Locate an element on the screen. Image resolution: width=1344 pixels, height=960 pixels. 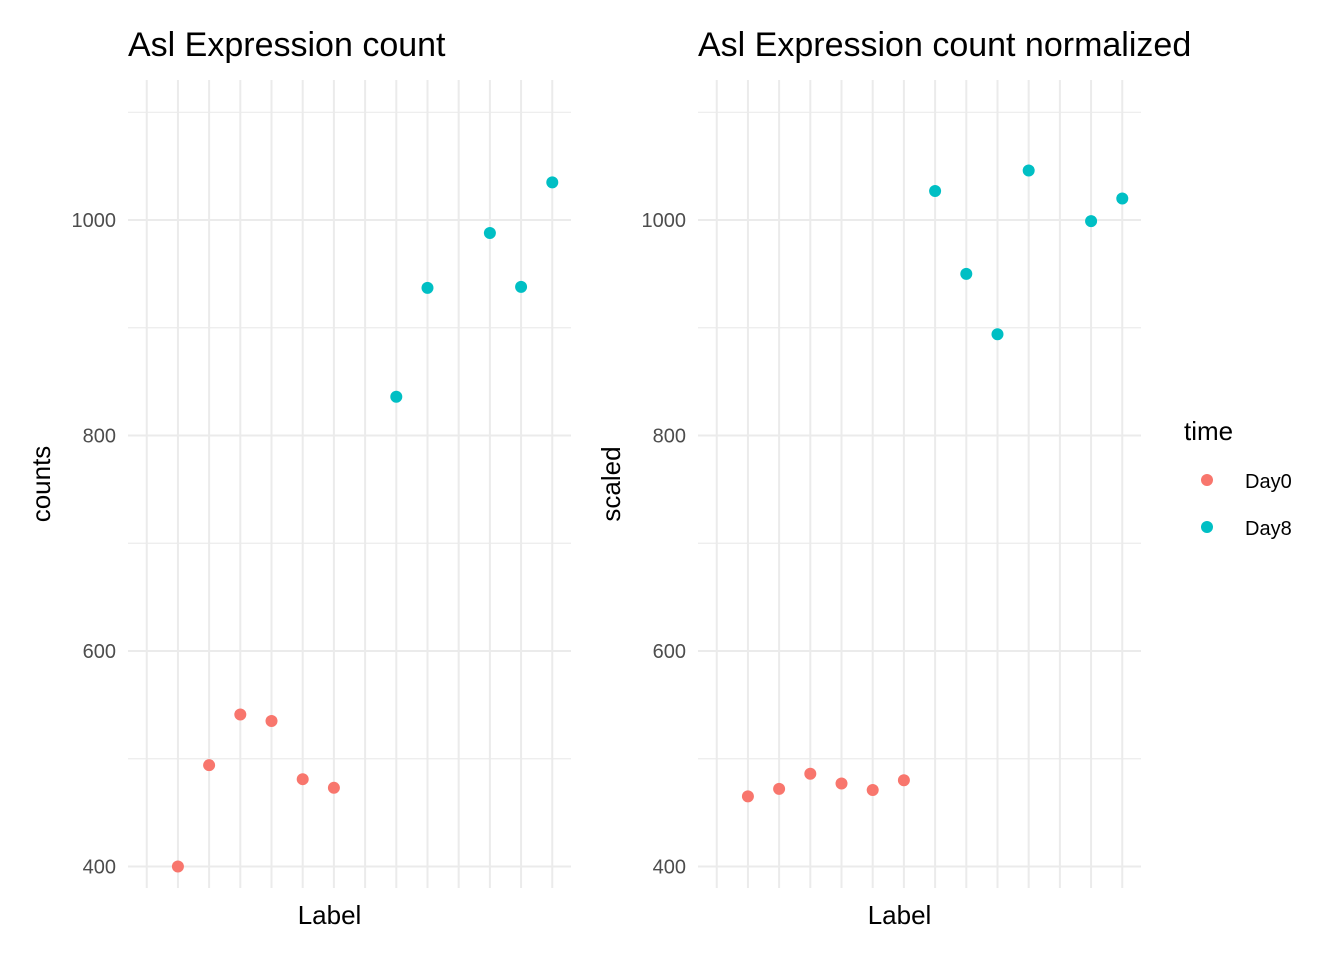
legend-label-day0: Day0 is located at coordinates (1268, 482).